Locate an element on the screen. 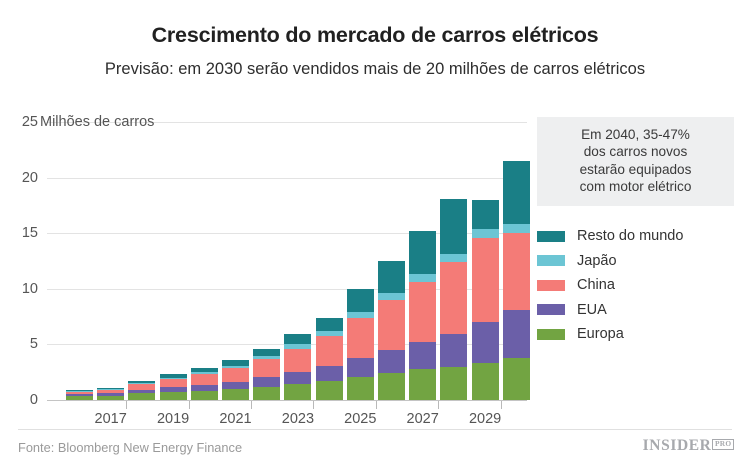 Image resolution: width=750 pixels, height=473 pixels. x-axis-line is located at coordinates (287, 400).